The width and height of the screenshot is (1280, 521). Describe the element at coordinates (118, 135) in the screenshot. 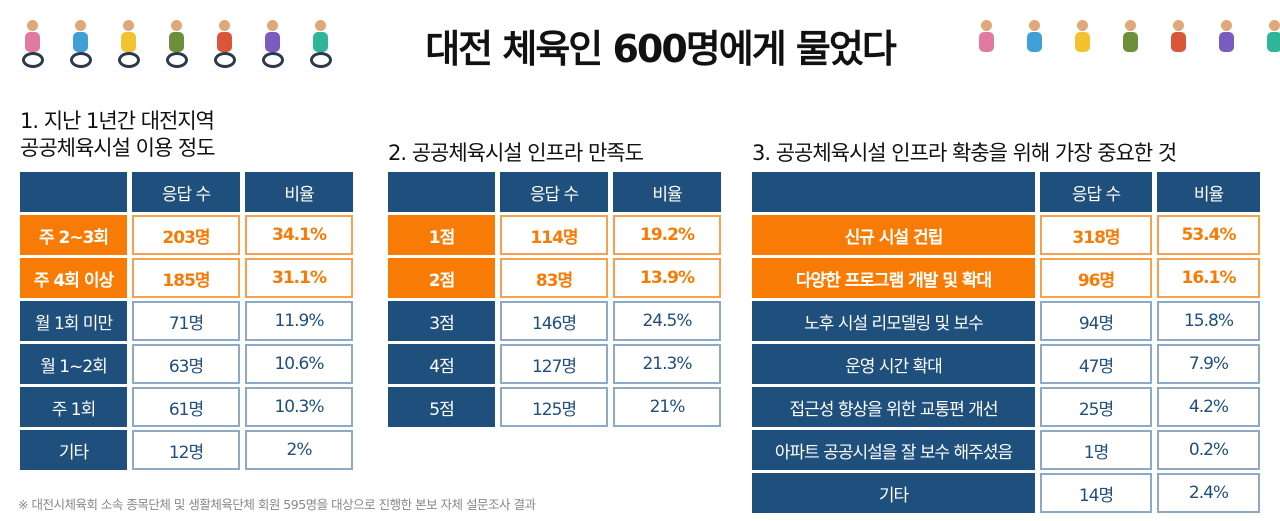

I see `section-1-title: 1. 지난 1년간 대전지역 공공체육시설 이용 정도` at that location.